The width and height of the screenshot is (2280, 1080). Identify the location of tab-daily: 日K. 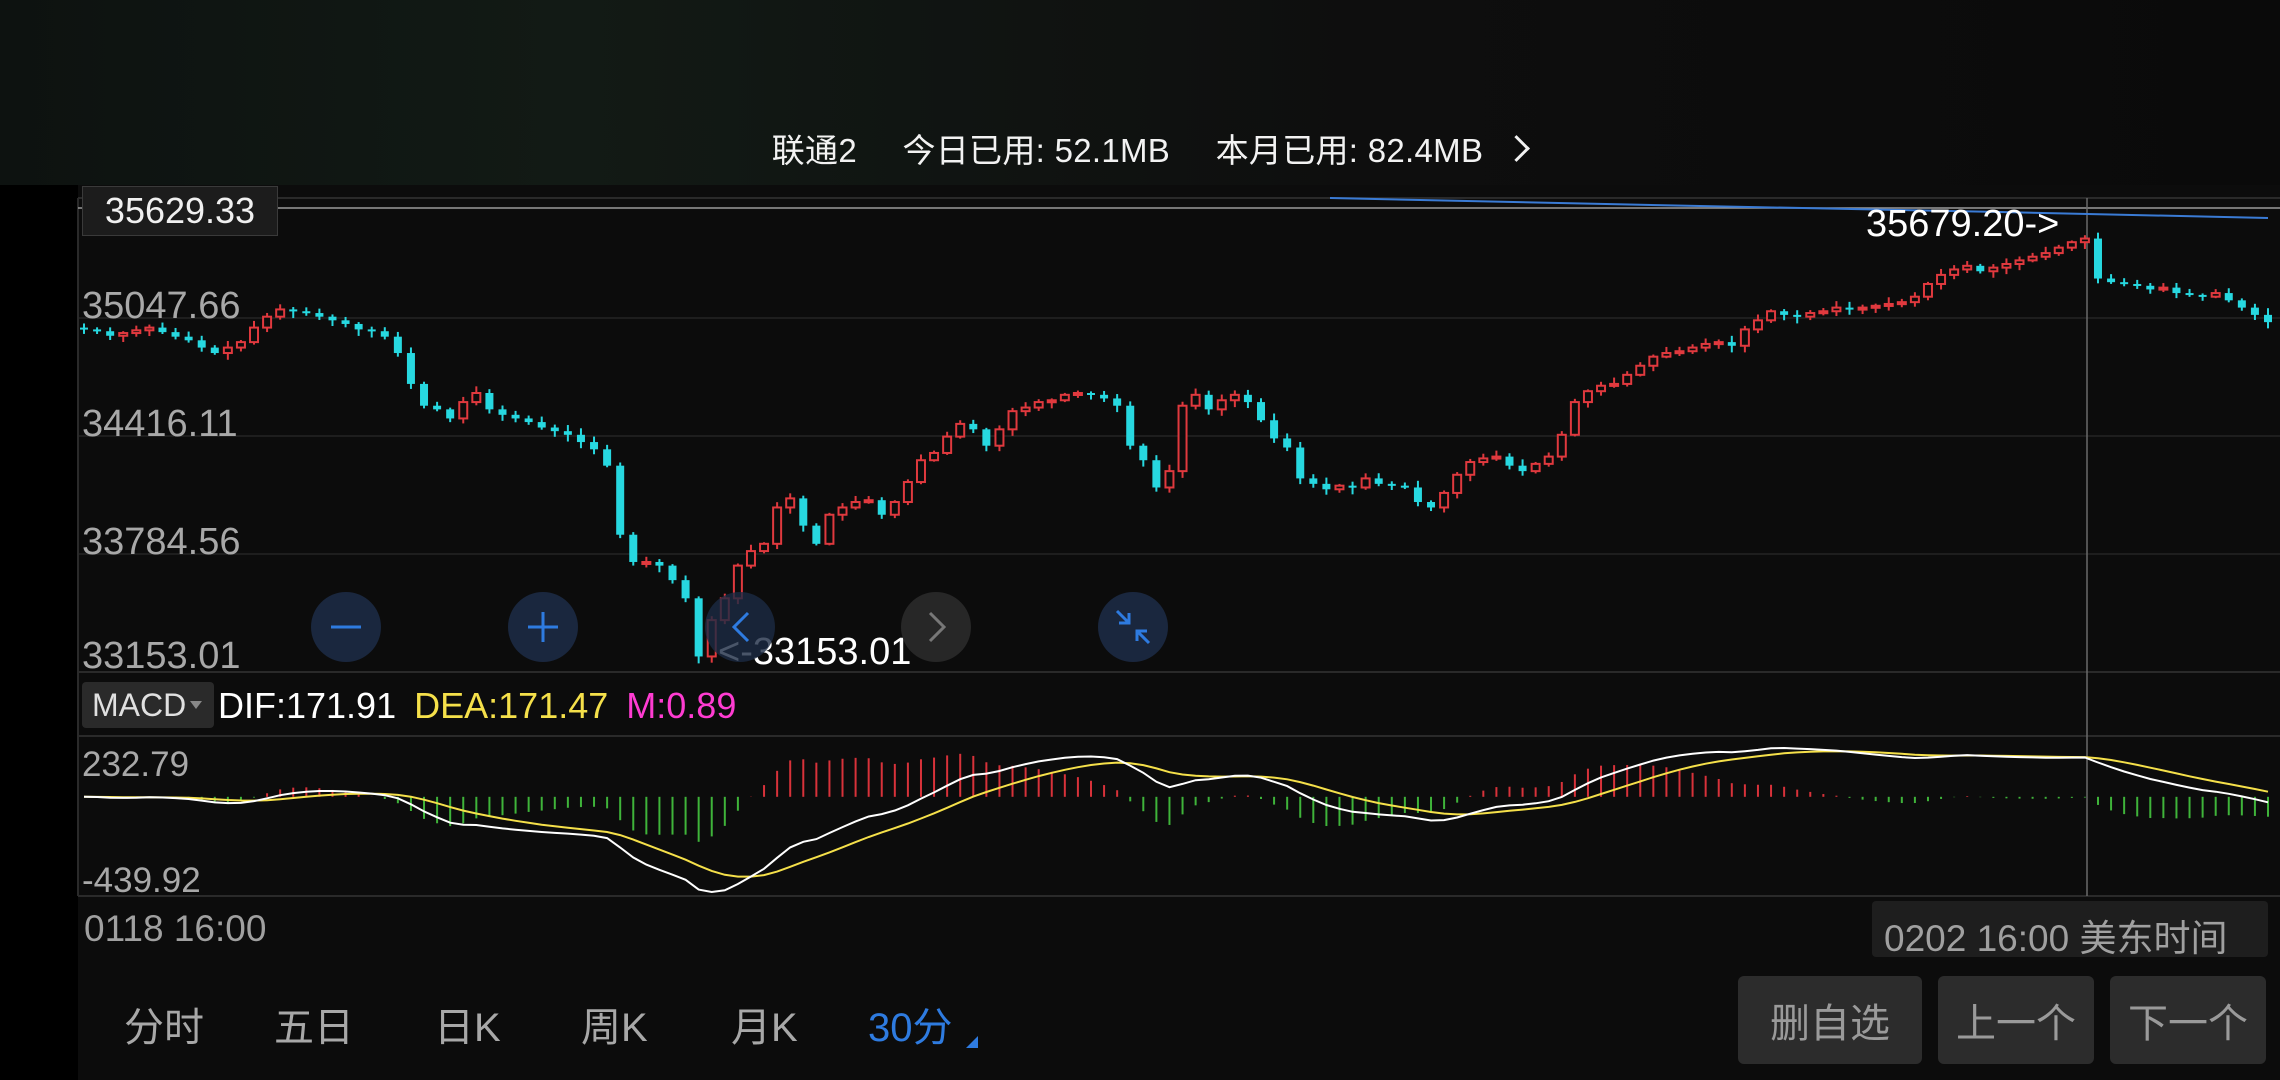
(467, 1028).